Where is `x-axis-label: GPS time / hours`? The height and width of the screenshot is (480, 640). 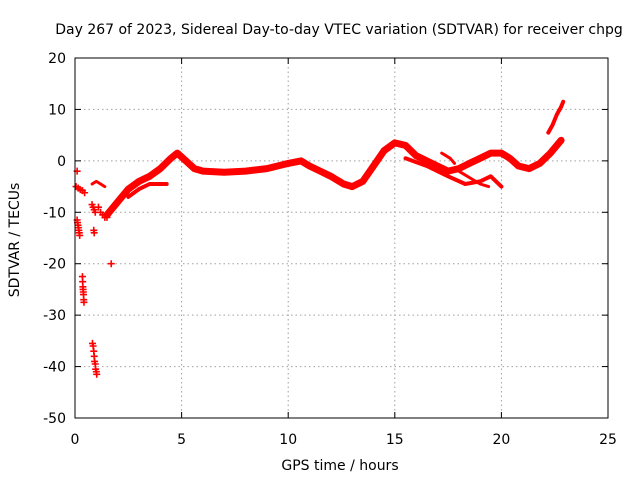
x-axis-label: GPS time / hours is located at coordinates (339, 466).